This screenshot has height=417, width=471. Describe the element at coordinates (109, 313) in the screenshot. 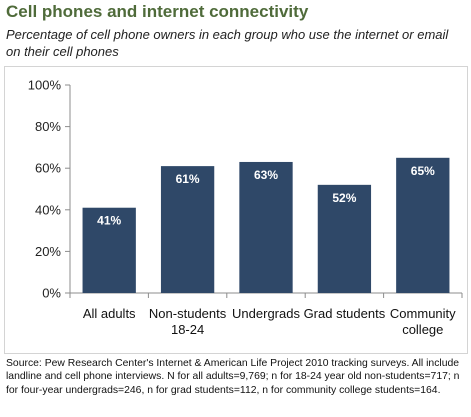

I see `x-tick-label: All adults` at that location.